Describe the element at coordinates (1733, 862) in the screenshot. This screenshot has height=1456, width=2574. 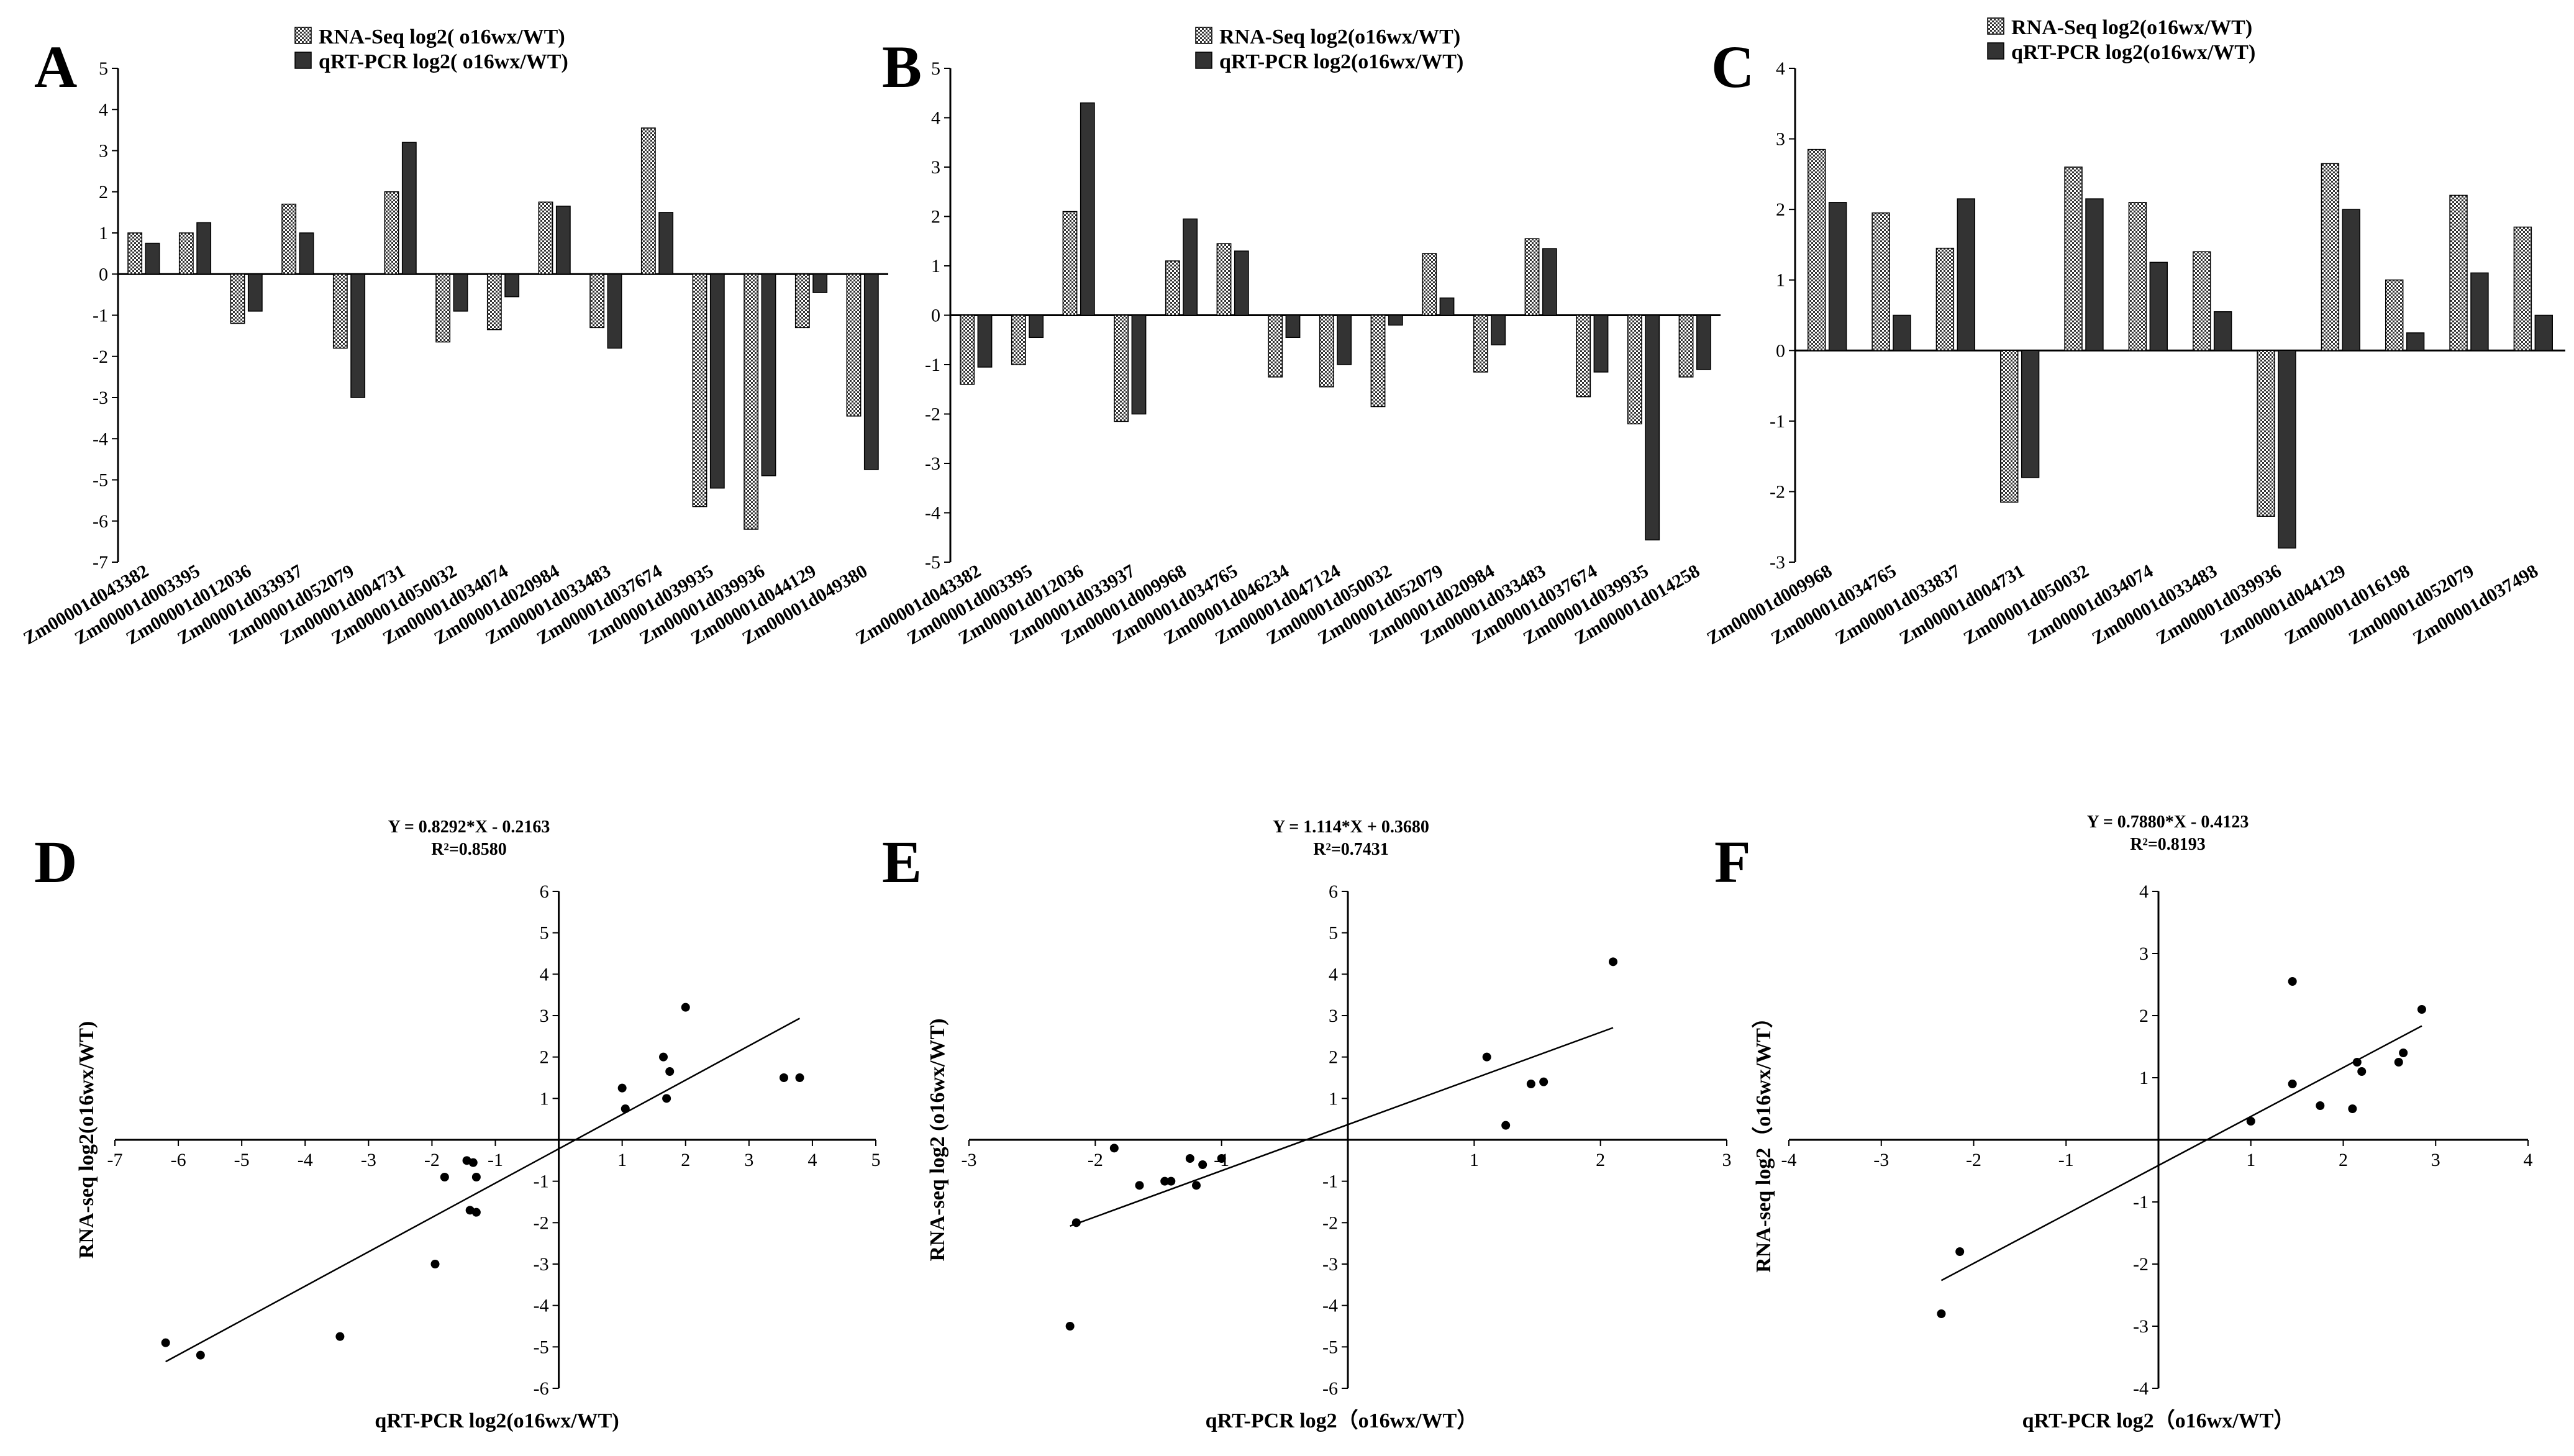
I see `panel-letter: F` at that location.